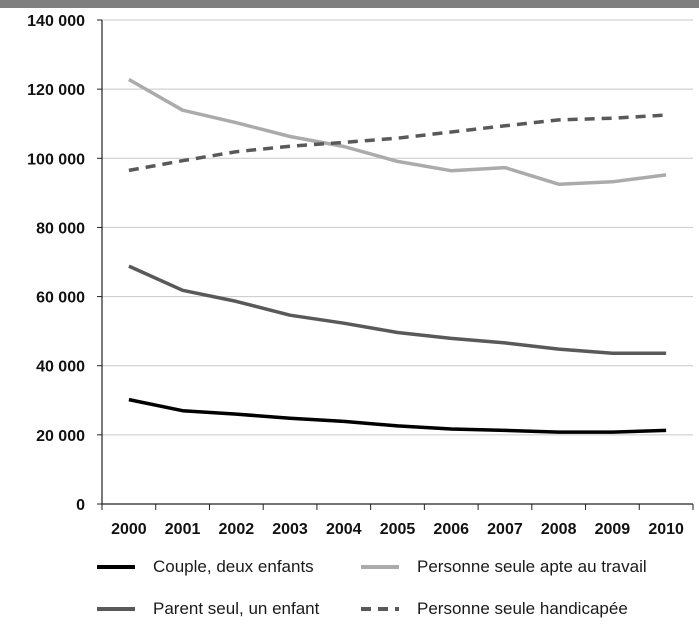 This screenshot has height=627, width=699. Describe the element at coordinates (60, 228) in the screenshot. I see `y-tick-label-4: 80 000` at that location.